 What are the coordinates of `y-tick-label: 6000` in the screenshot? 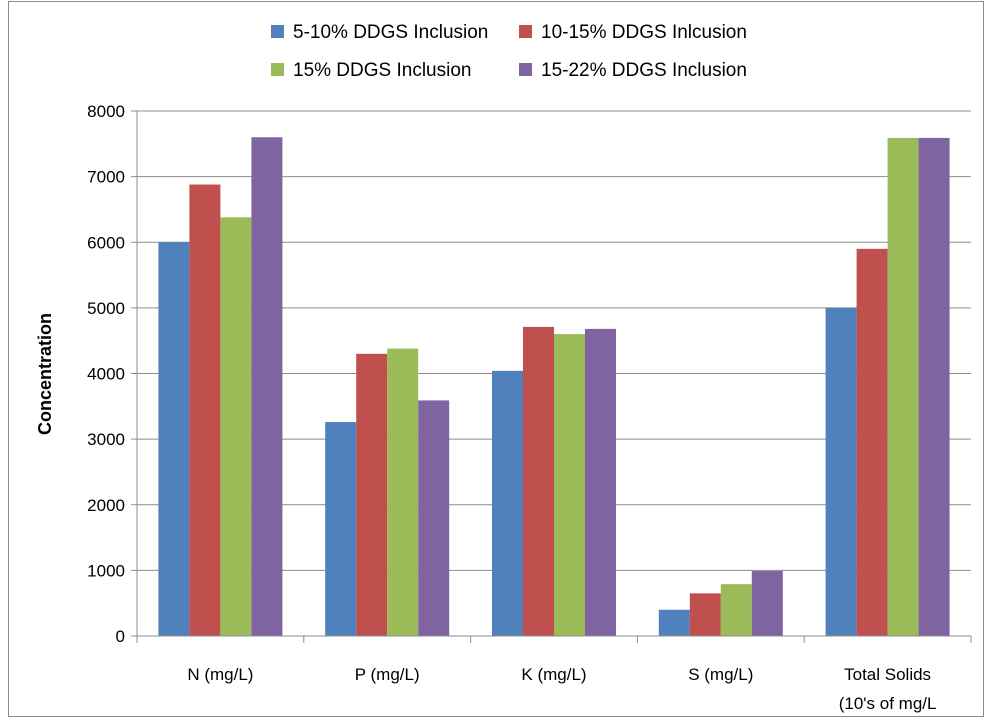 It's located at (106, 242).